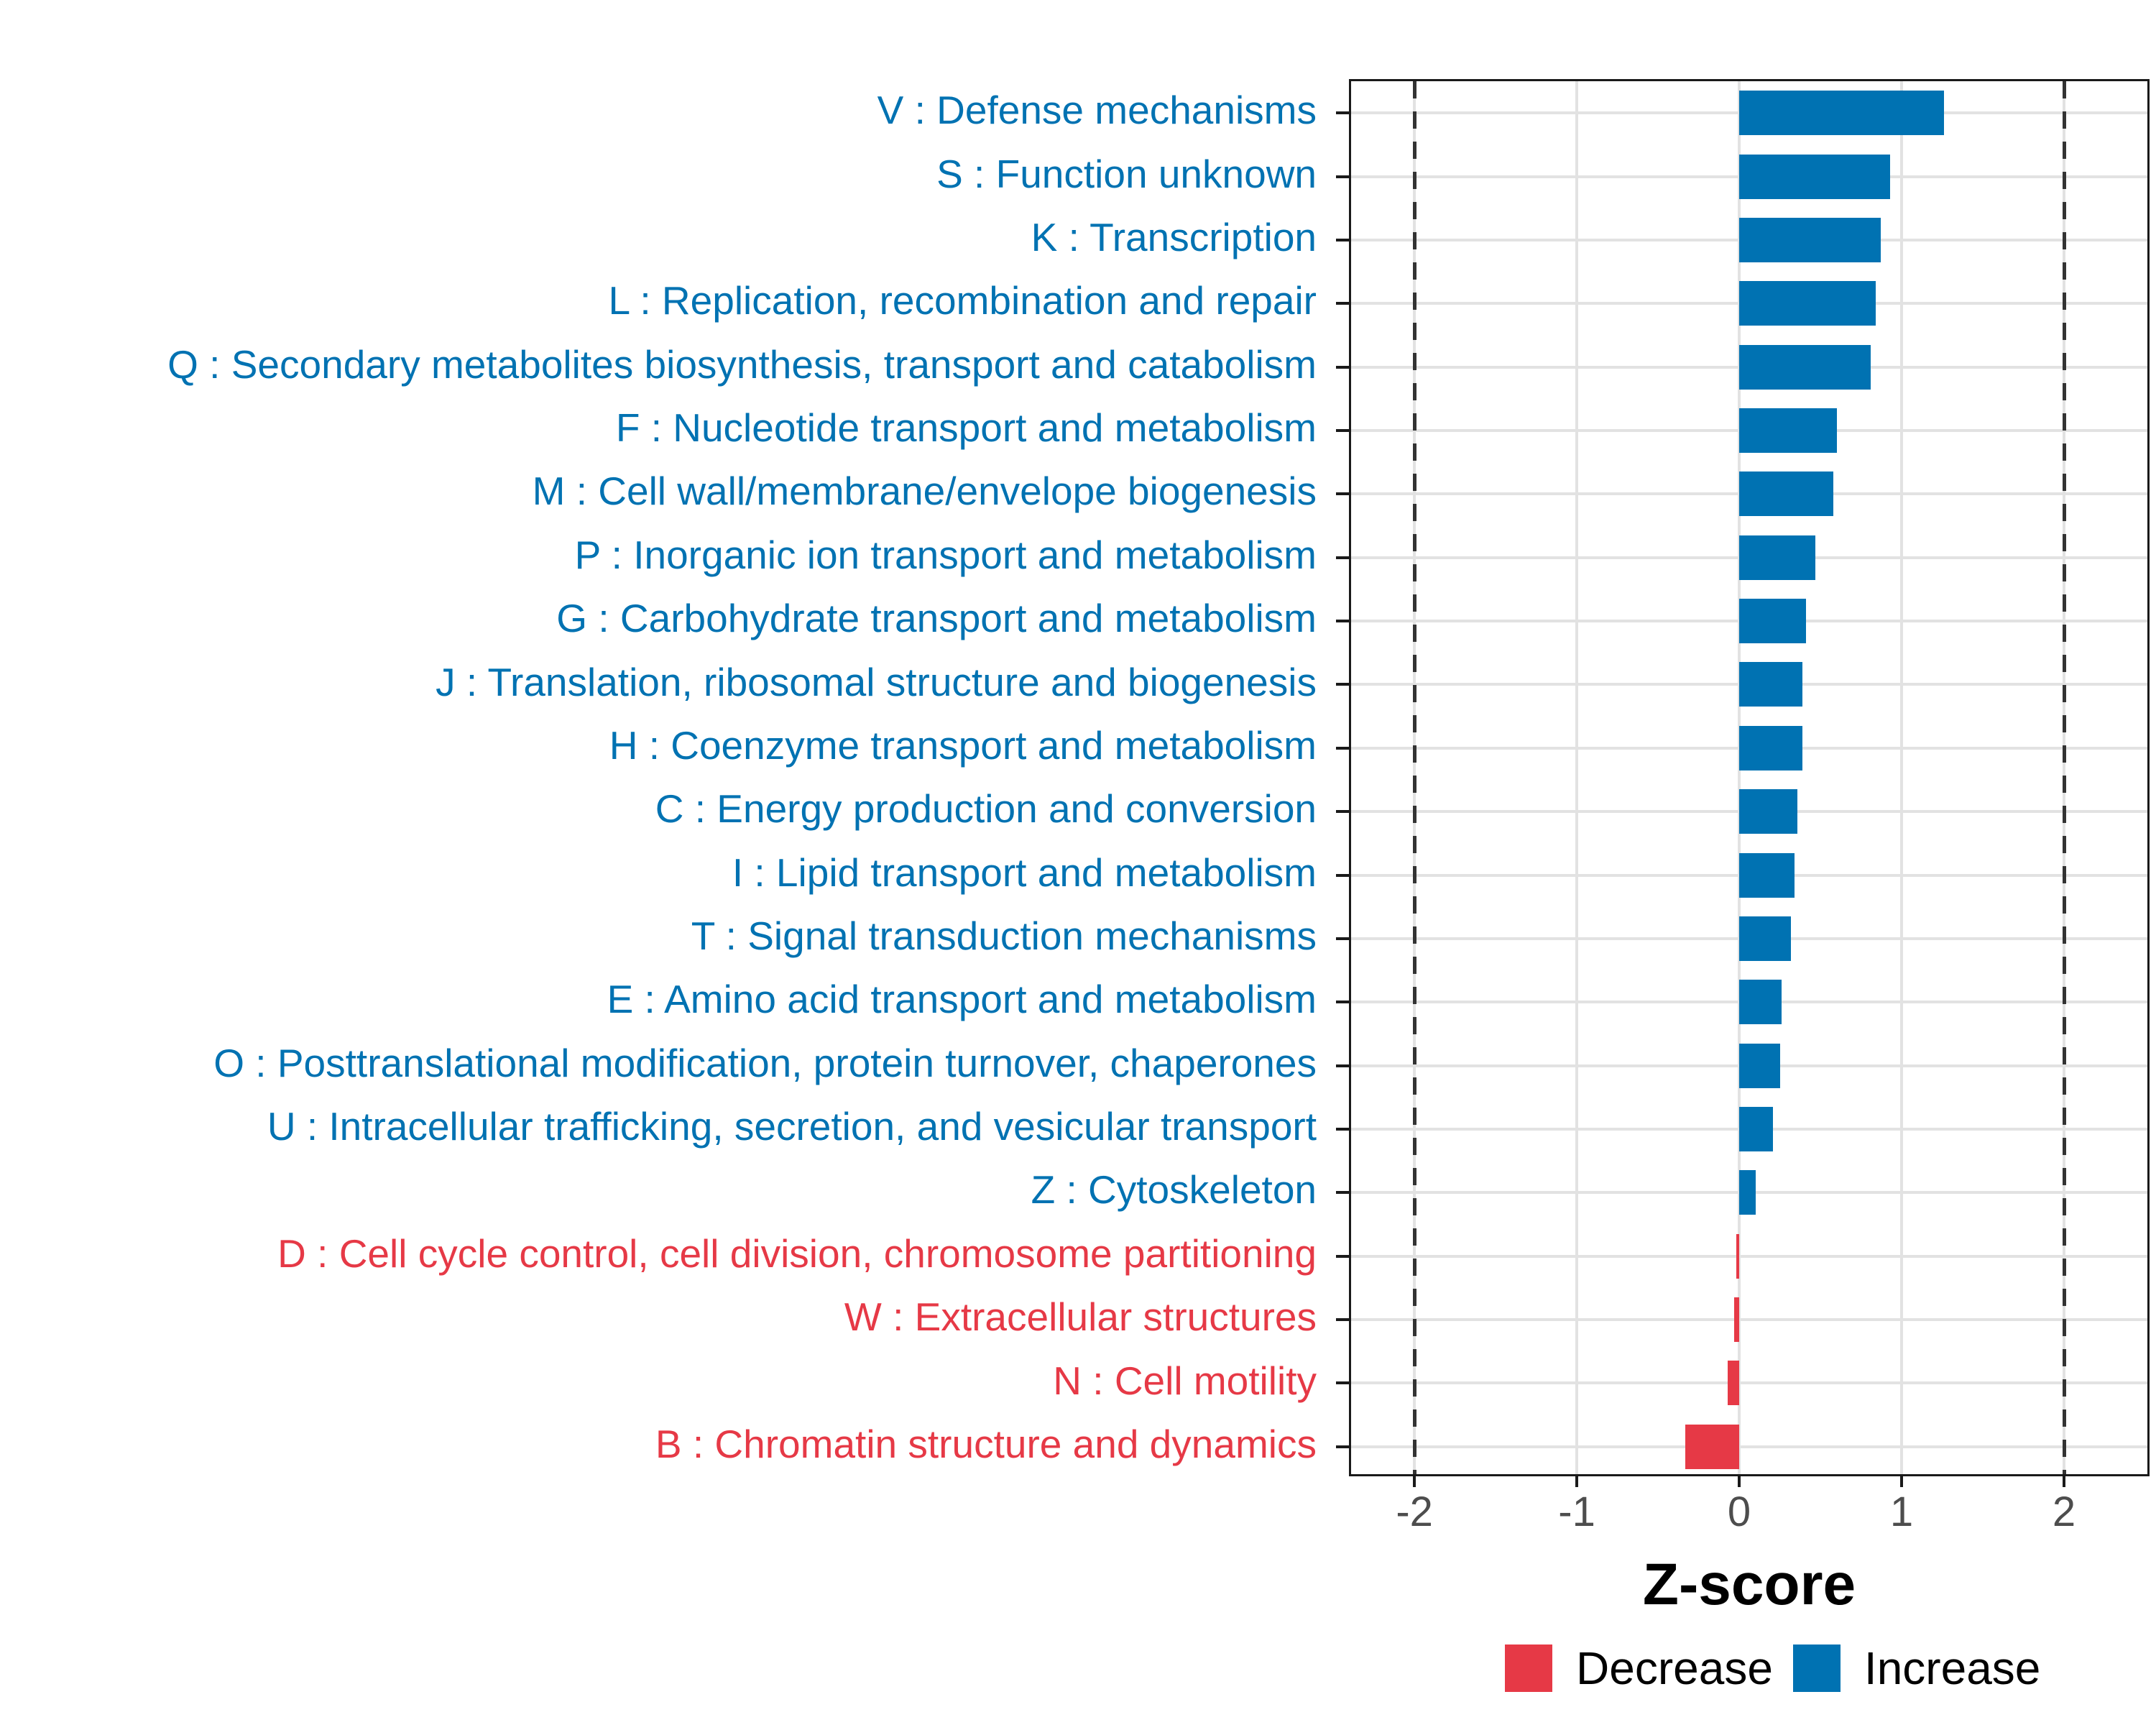 The height and width of the screenshot is (1725, 2156). Describe the element at coordinates (1810, 239) in the screenshot. I see `bar-K` at that location.